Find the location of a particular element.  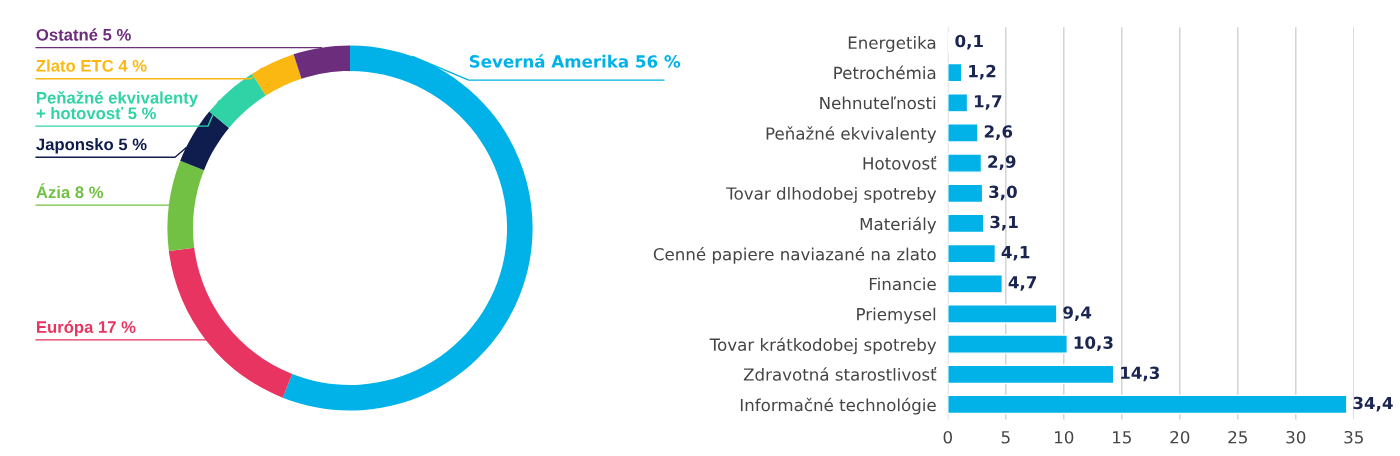

data-label: 14,3 is located at coordinates (1140, 374).